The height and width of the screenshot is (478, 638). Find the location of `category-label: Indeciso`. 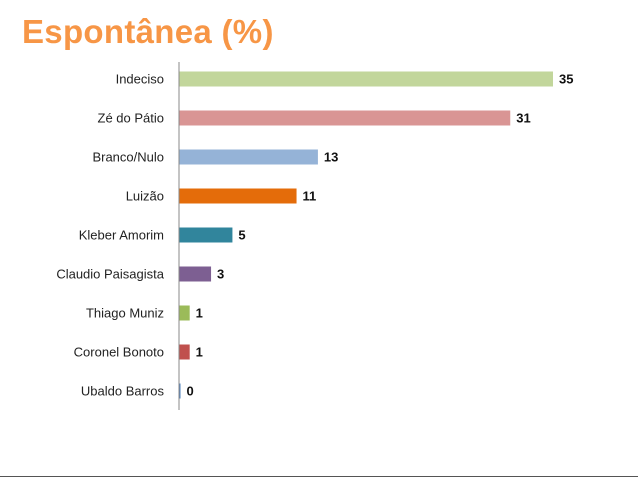

category-label: Indeciso is located at coordinates (140, 79).